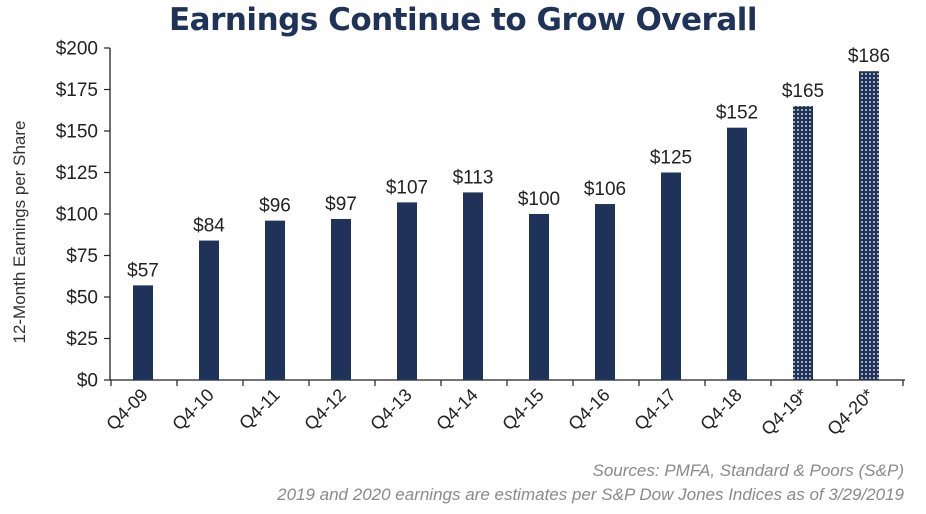 Image resolution: width=926 pixels, height=514 pixels. What do you see at coordinates (259, 409) in the screenshot?
I see `x-tick-label: Q4-11` at bounding box center [259, 409].